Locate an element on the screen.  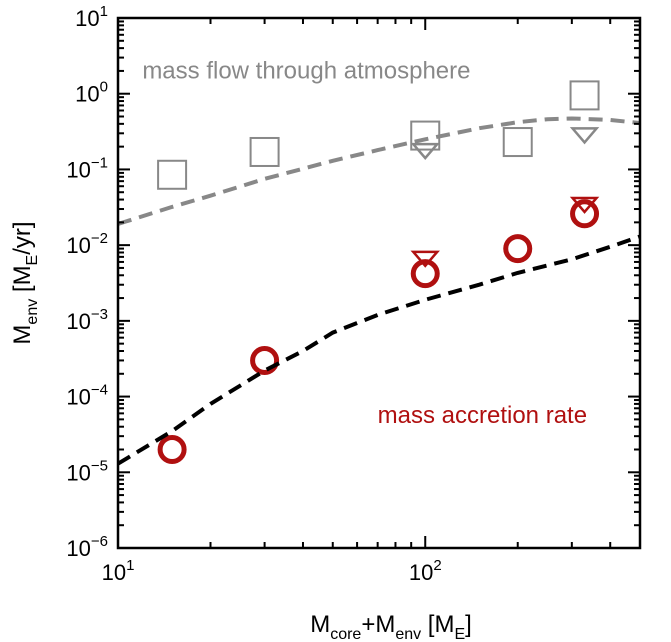
y-axis-label: Menv [ME/yr] is located at coordinates (25, 282).